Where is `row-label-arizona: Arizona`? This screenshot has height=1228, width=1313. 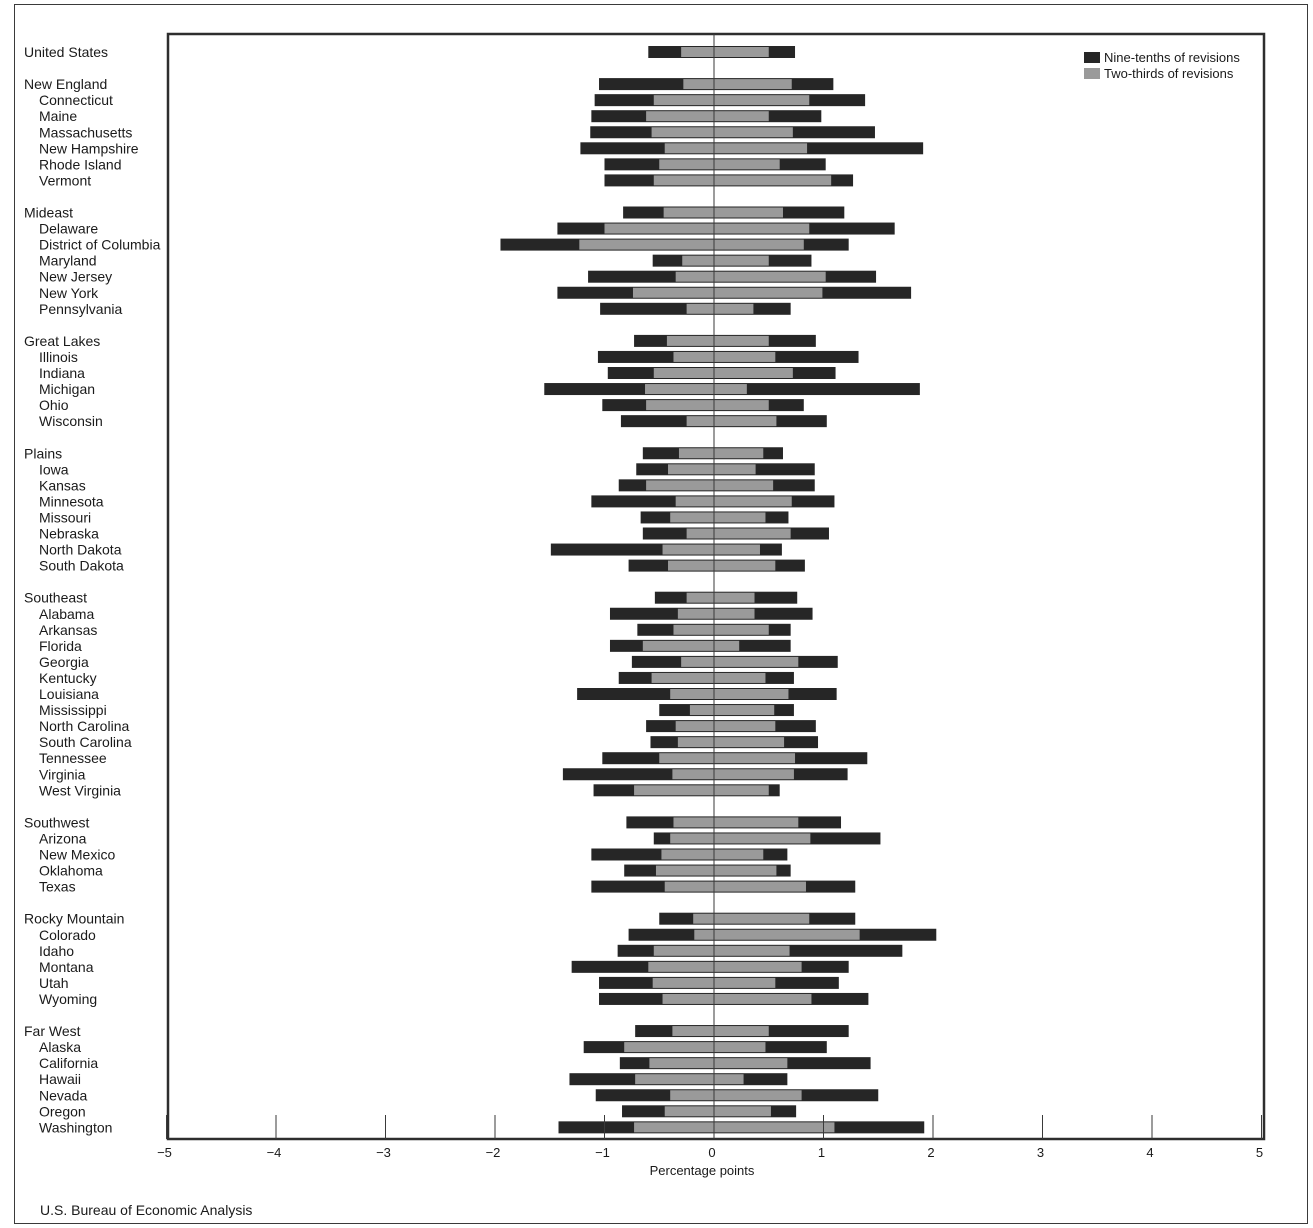 row-label-arizona: Arizona is located at coordinates (63, 838).